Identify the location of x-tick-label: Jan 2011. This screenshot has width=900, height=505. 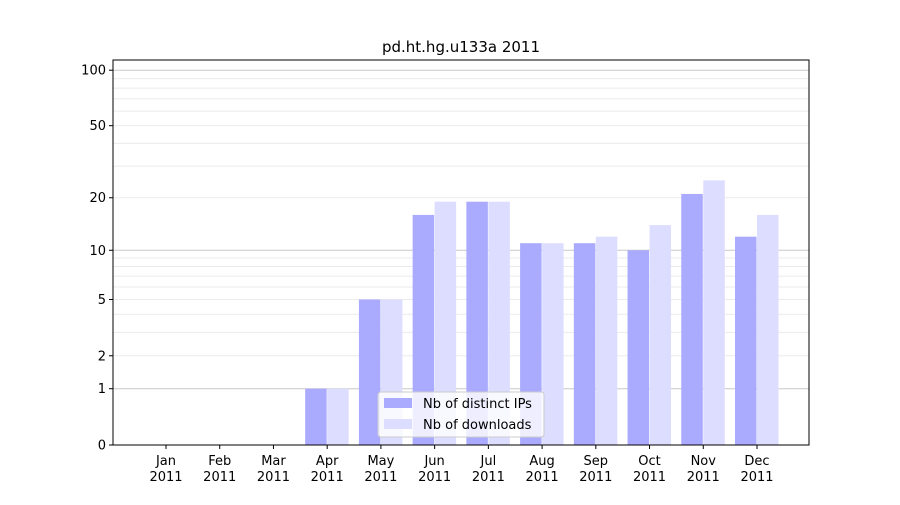
(165, 469).